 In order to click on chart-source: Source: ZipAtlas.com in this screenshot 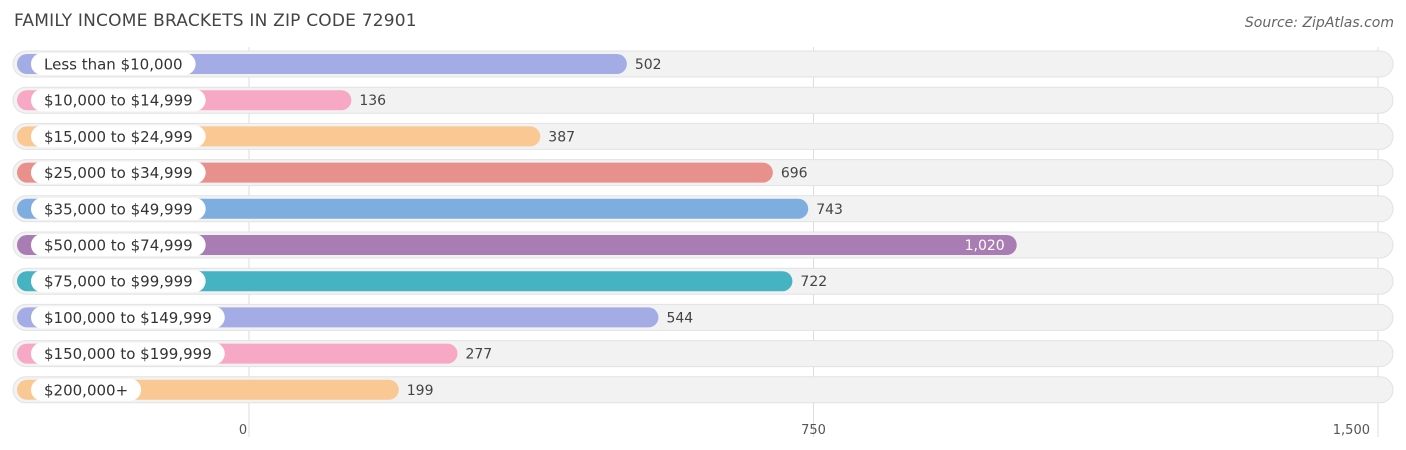, I will do `click(1319, 23)`.